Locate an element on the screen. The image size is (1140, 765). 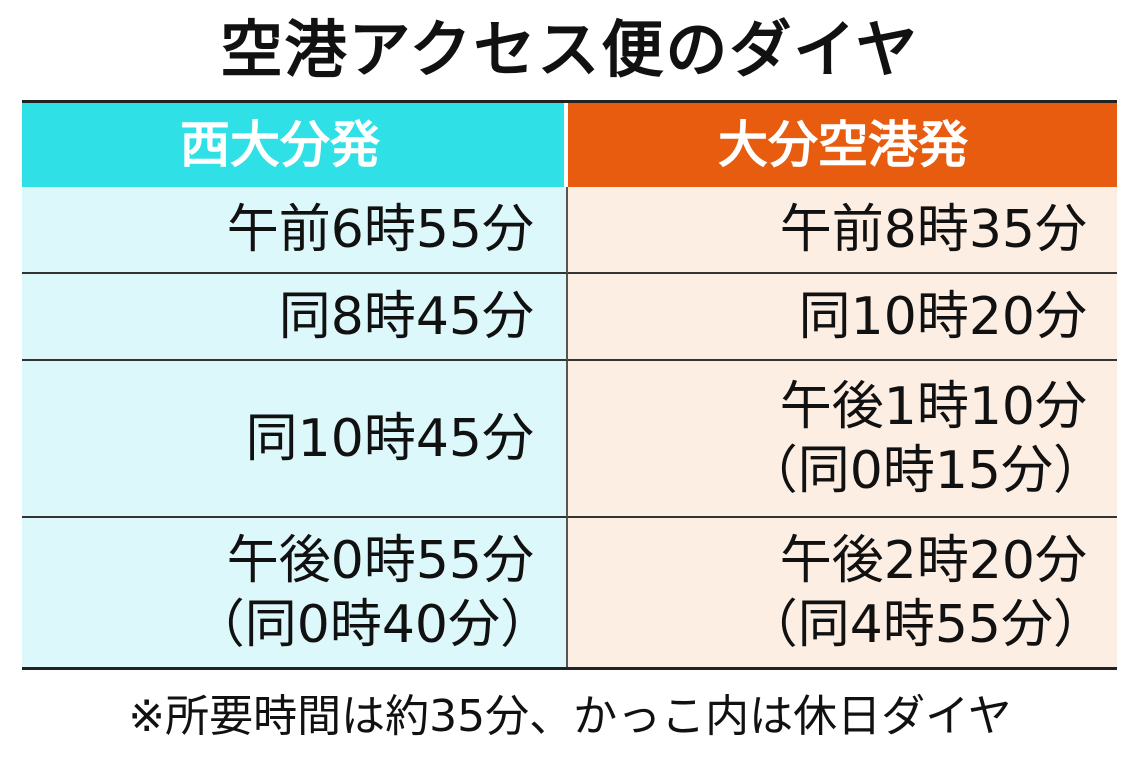
cell-text: 午後2時20分 is located at coordinates (933, 560).